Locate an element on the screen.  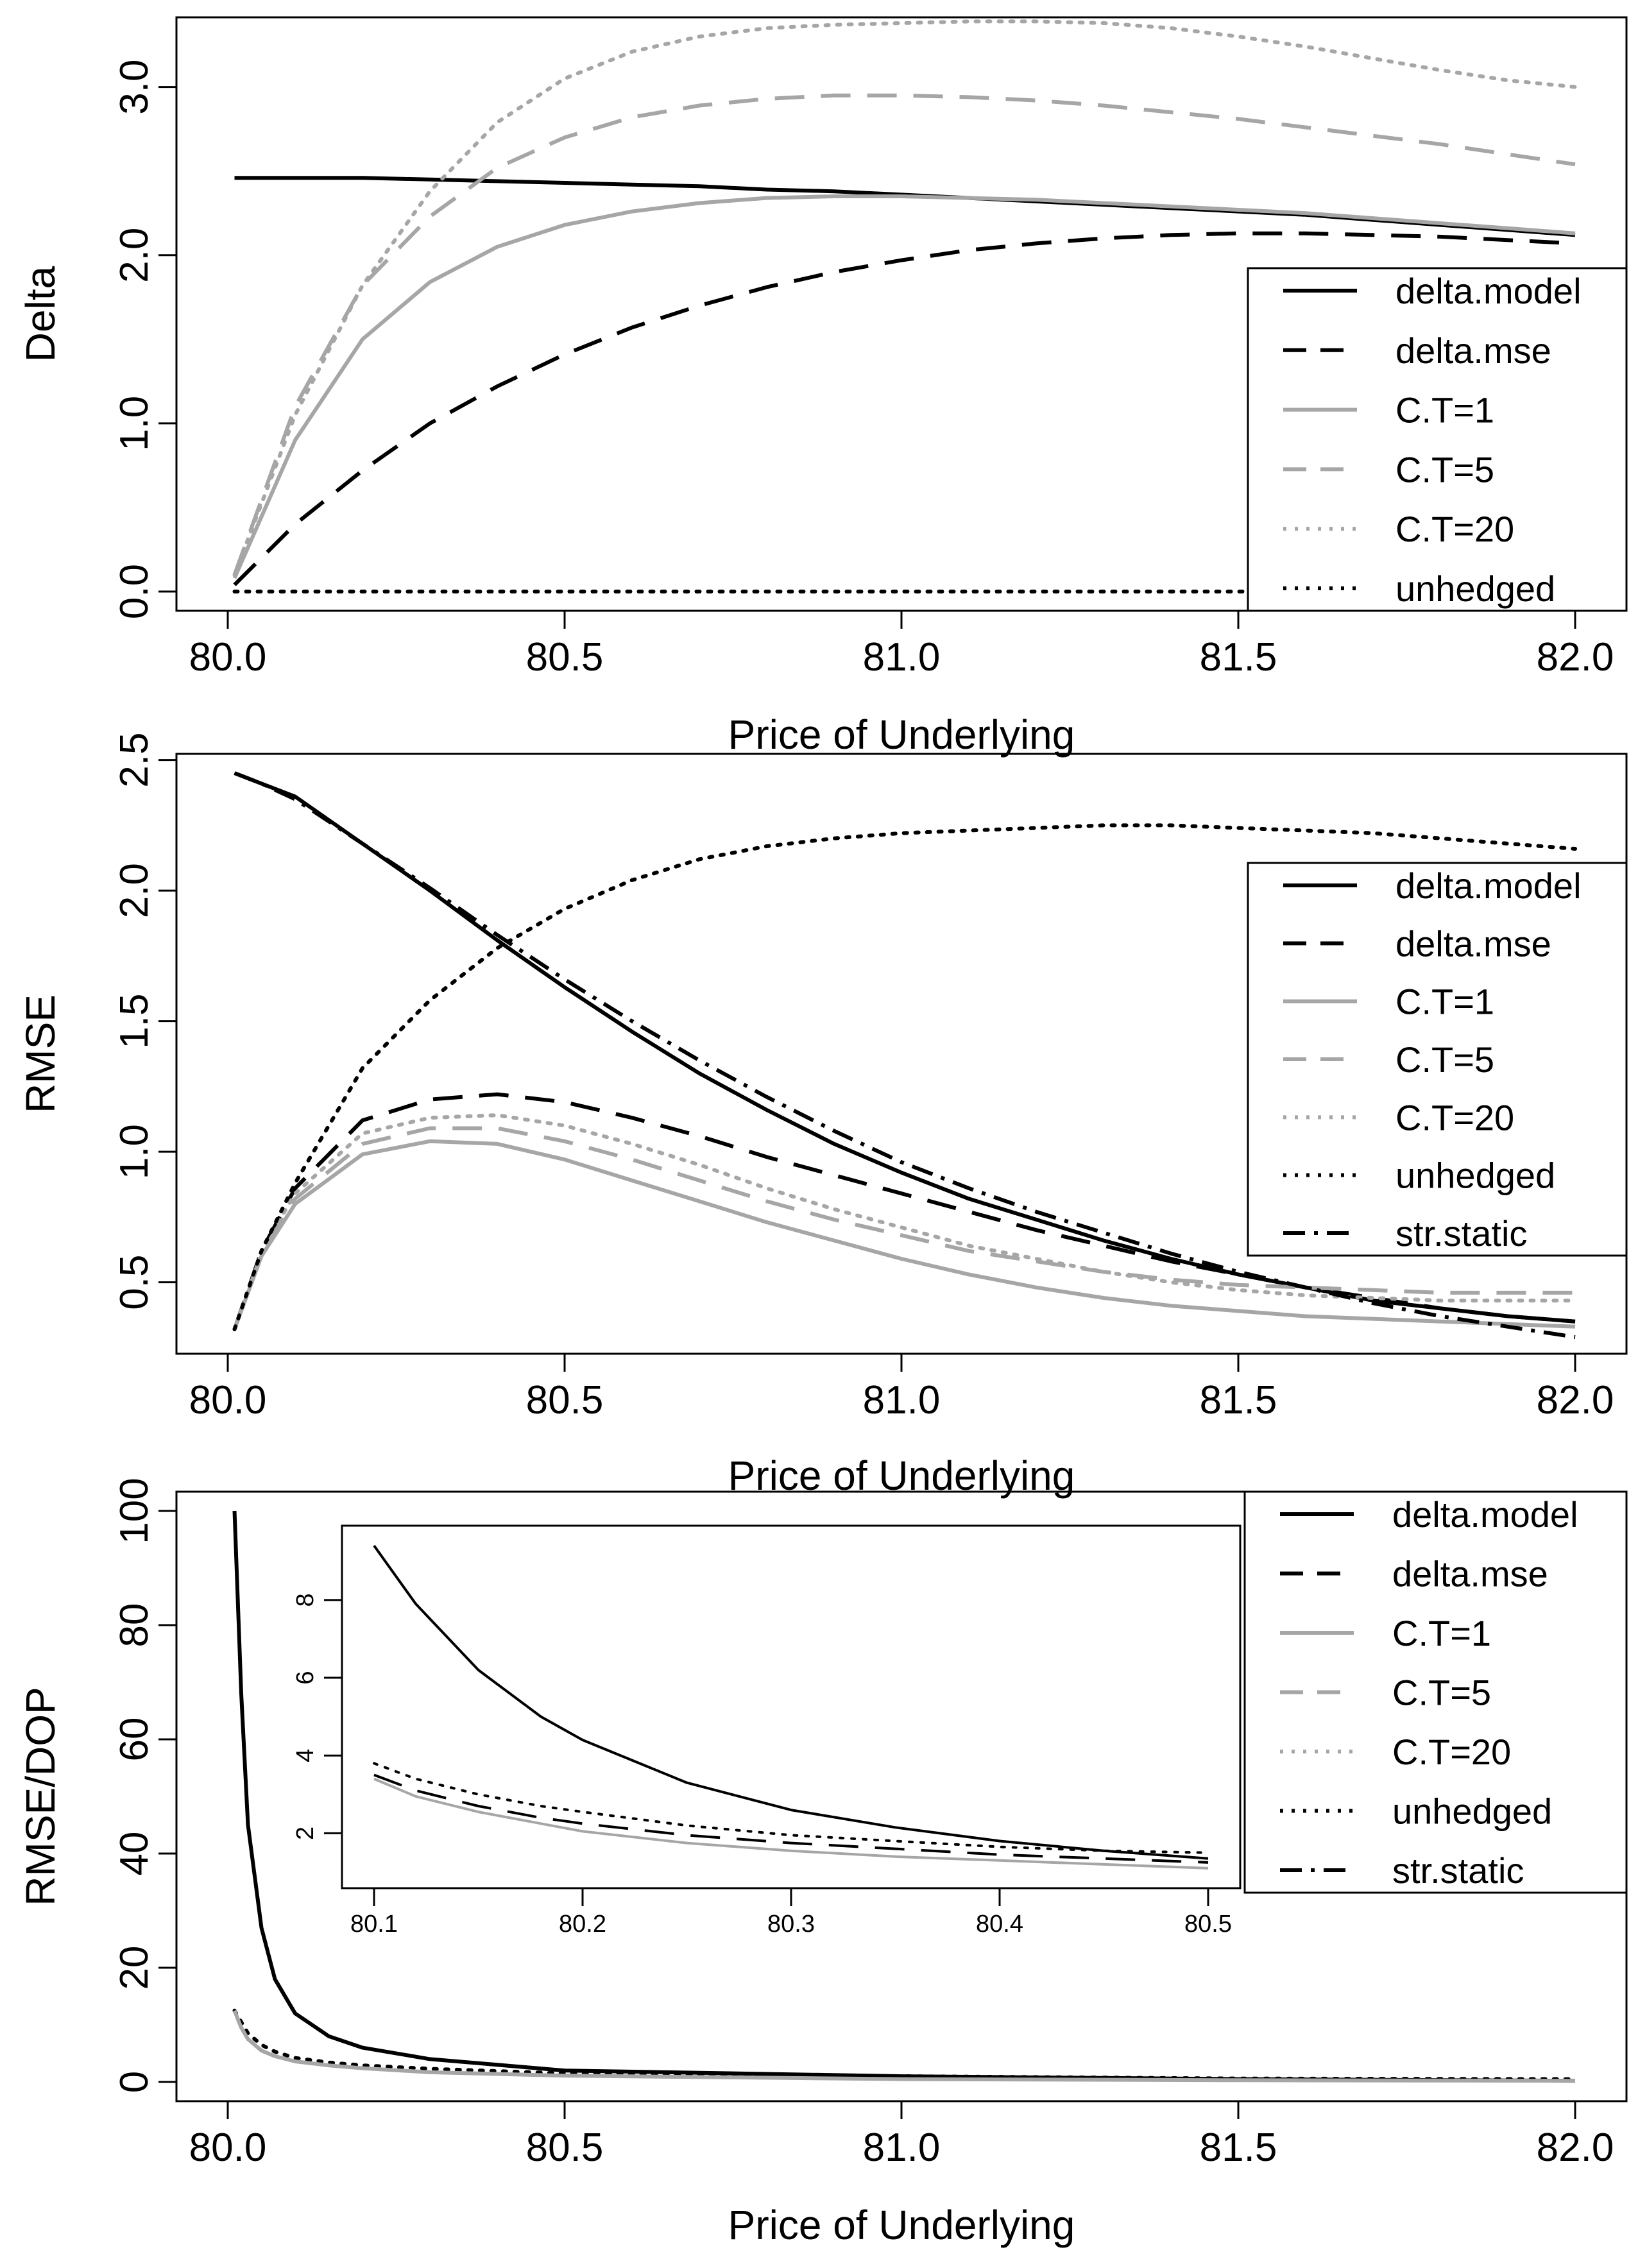
delta-x-tick-label: 80.0 is located at coordinates (228, 657).